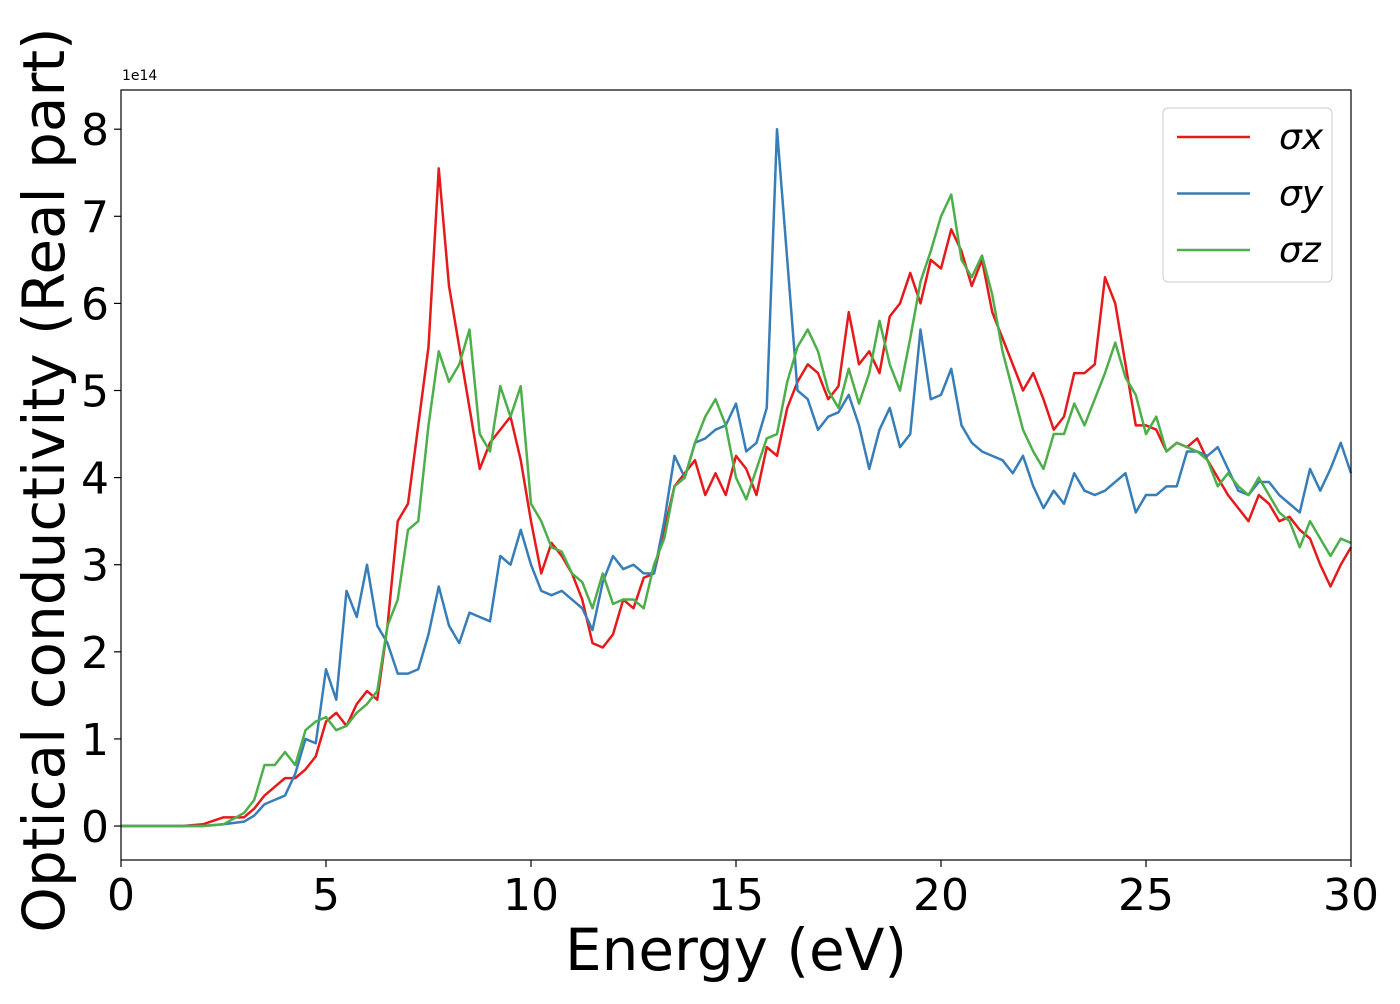  I want to click on y-axis-label: Optical conductivity (Real part), so click(44, 479).